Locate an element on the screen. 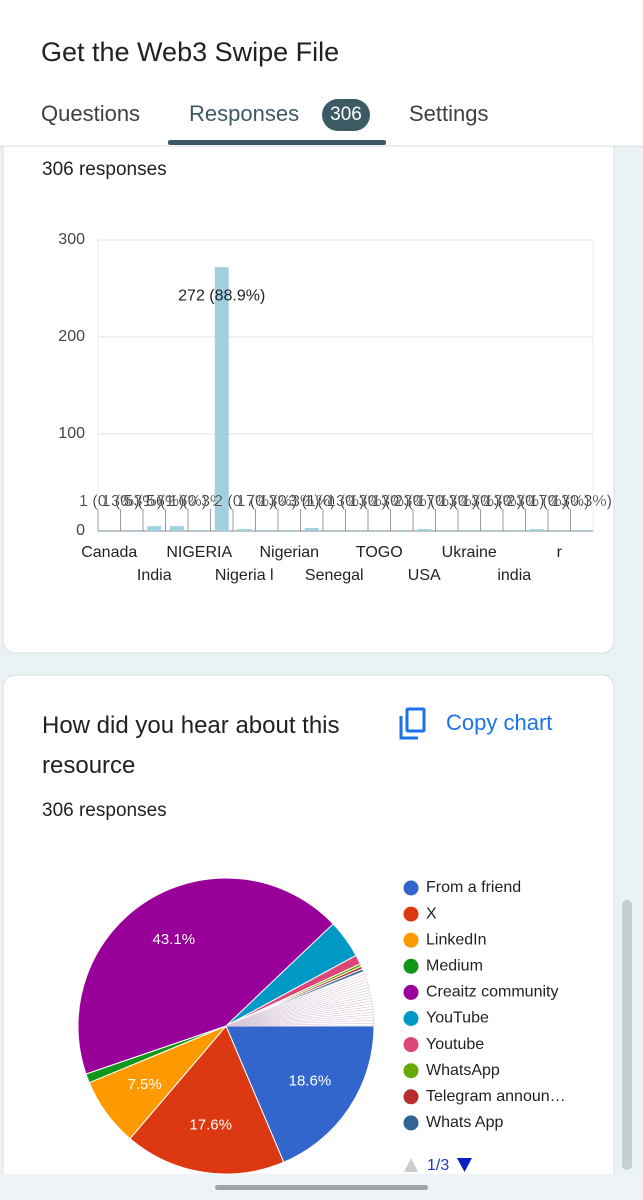  data-label: 272 (88.9%) is located at coordinates (221, 295).